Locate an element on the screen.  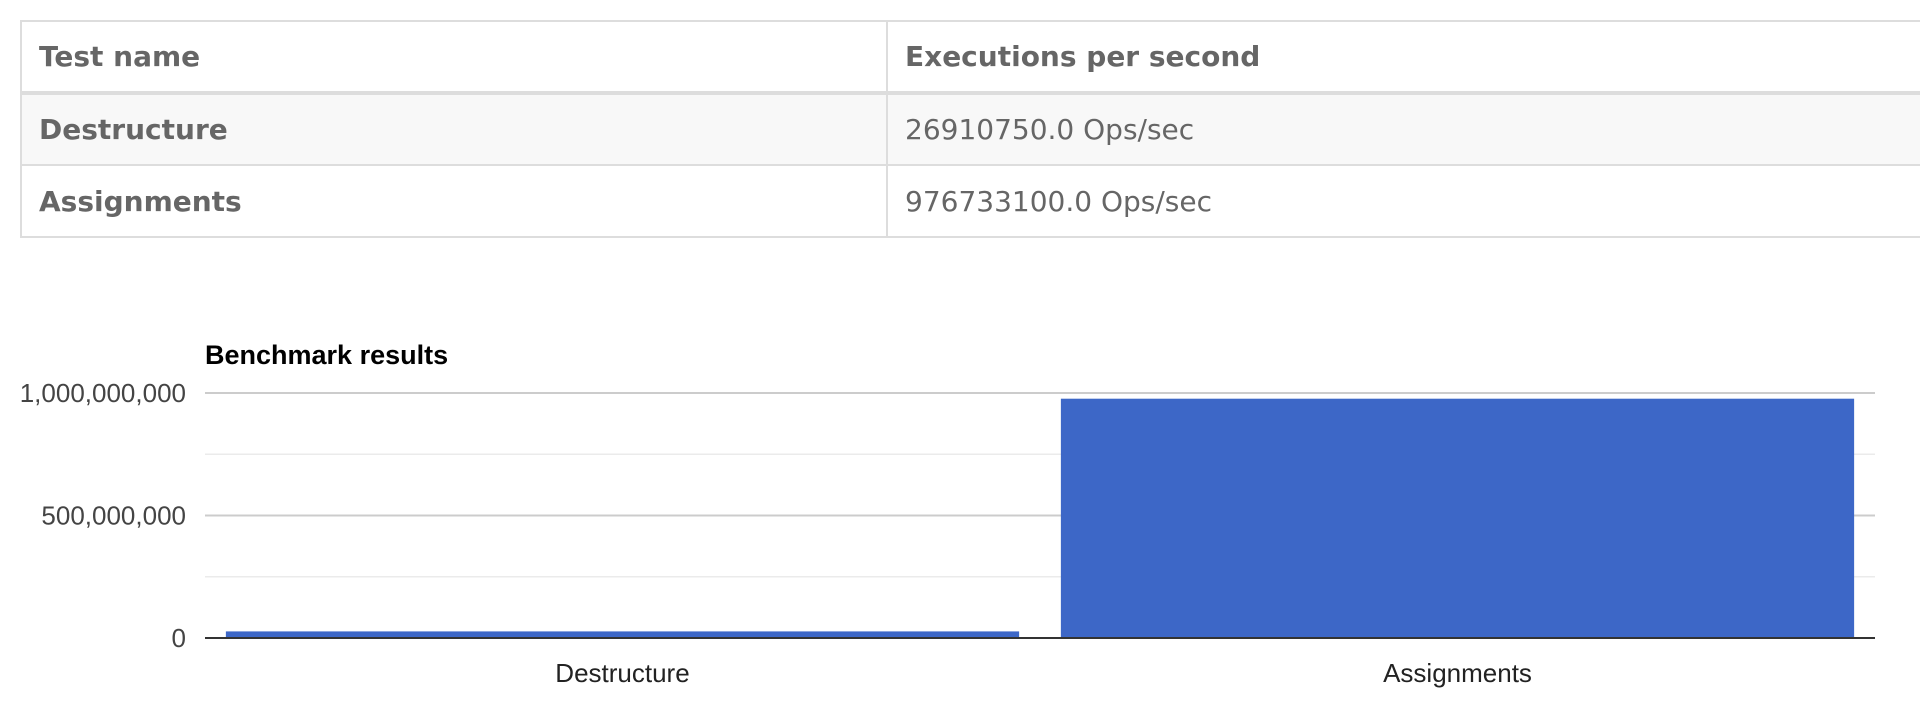
x-tick-label: Assignments is located at coordinates (1457, 673).